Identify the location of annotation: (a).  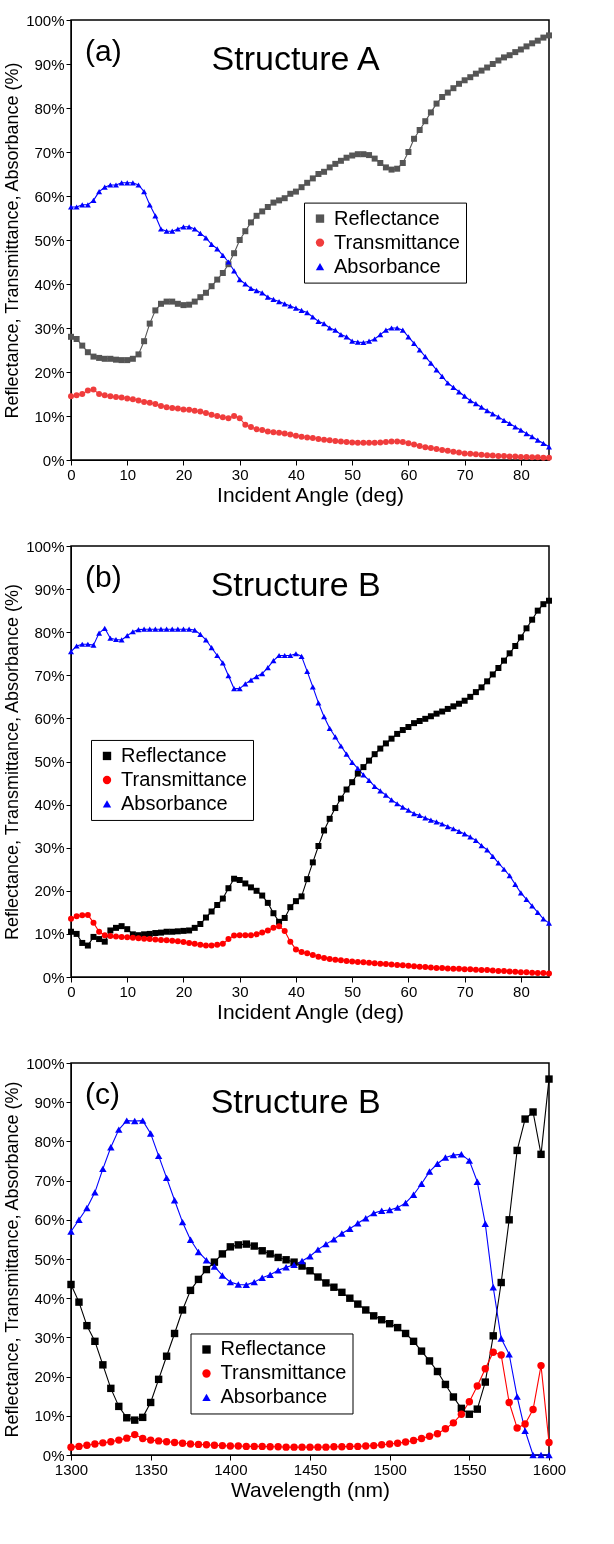
(103, 50).